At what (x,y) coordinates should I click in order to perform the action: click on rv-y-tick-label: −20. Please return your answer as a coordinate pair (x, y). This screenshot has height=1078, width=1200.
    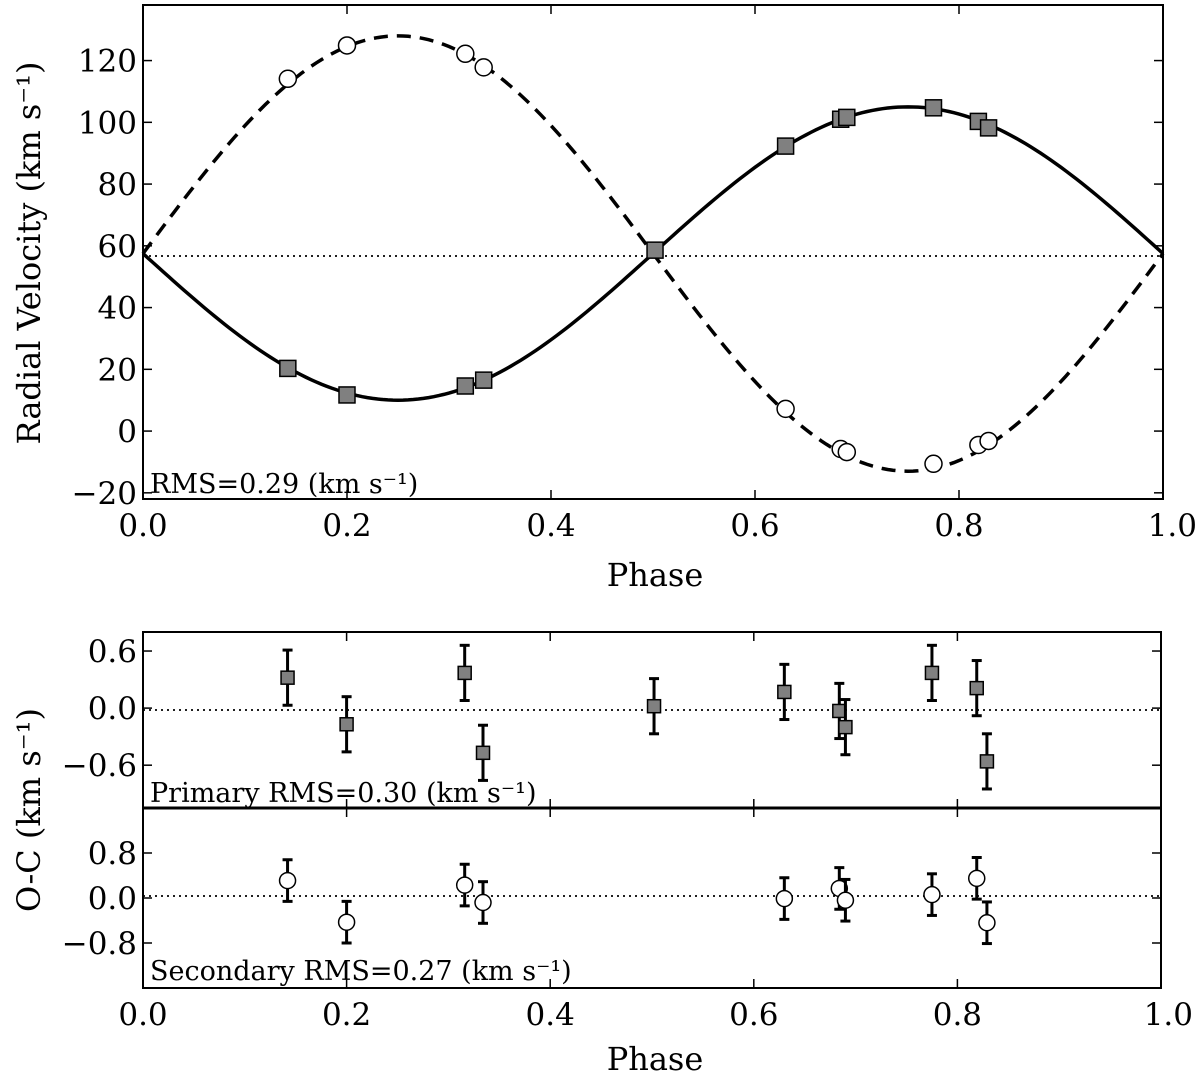
    Looking at the image, I should click on (104, 494).